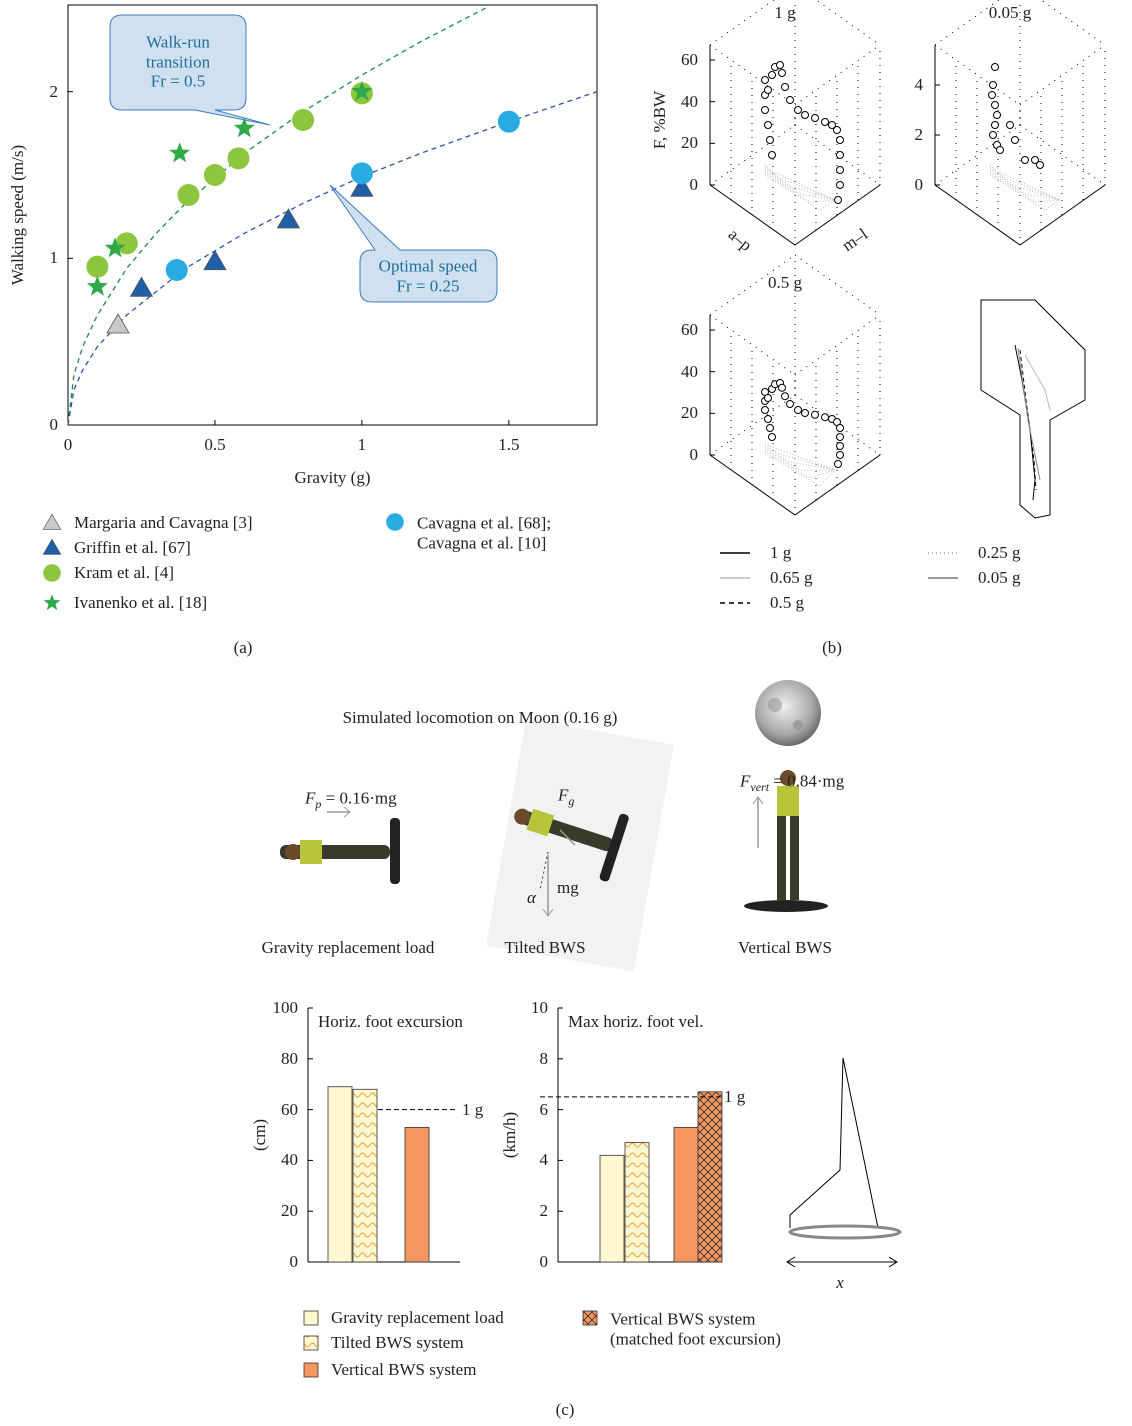 Image resolution: width=1132 pixels, height=1426 pixels. I want to click on chart-title: Max horiz. foot vel., so click(636, 1022).